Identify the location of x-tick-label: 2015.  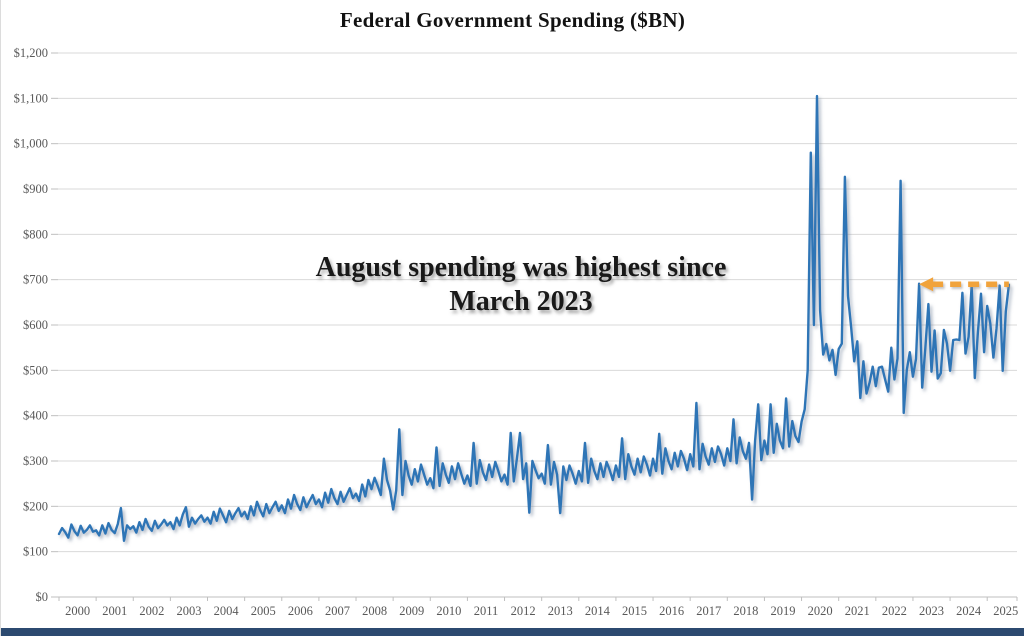
(634, 611).